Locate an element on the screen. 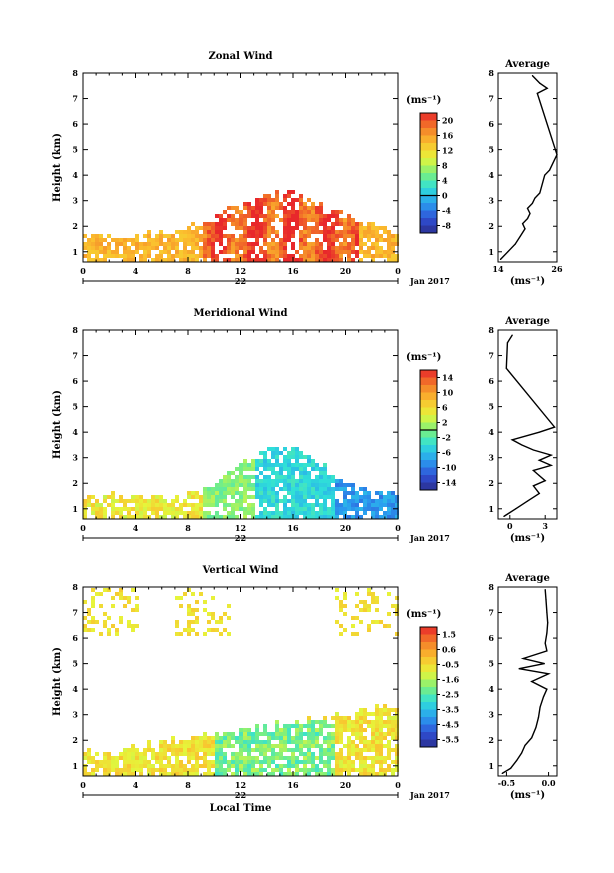 This screenshot has width=614, height=873. date-suffix: Jan 2017 is located at coordinates (429, 538).